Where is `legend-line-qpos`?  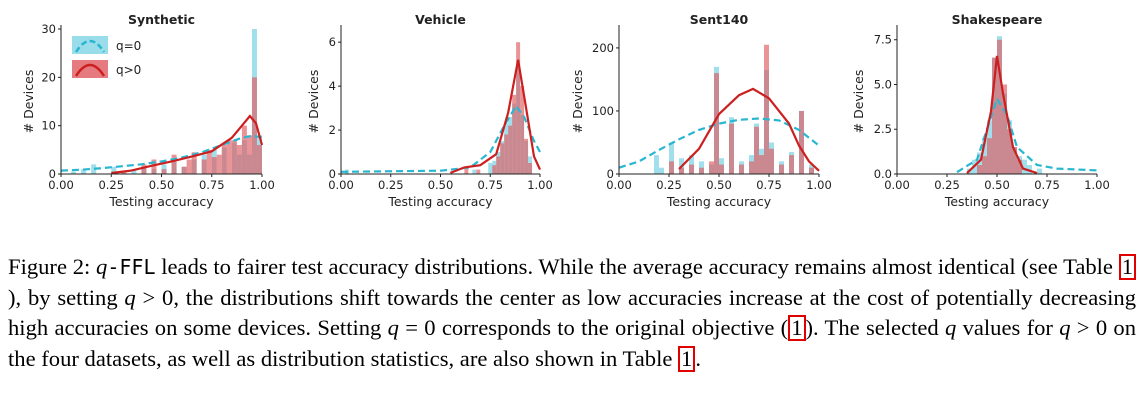 legend-line-qpos is located at coordinates (90, 70).